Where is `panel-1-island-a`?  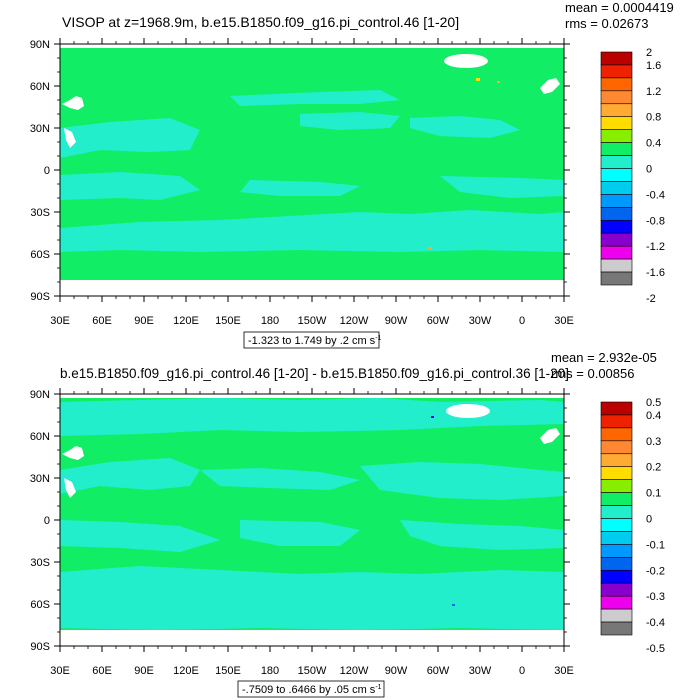
panel-1-island-a is located at coordinates (73, 103).